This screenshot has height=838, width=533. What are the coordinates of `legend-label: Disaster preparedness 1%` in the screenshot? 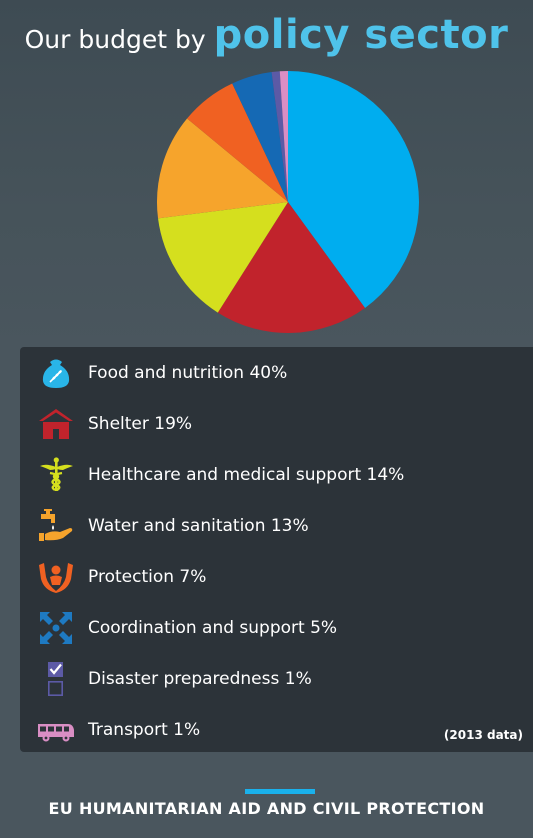 It's located at (200, 679).